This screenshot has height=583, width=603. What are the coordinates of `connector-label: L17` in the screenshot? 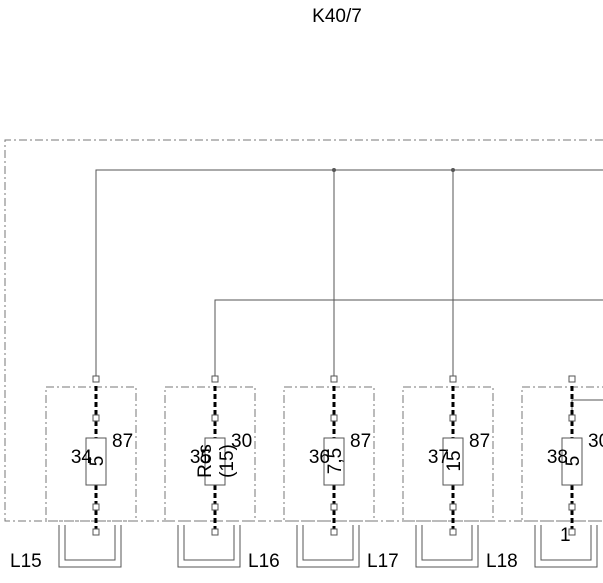 It's located at (383, 561).